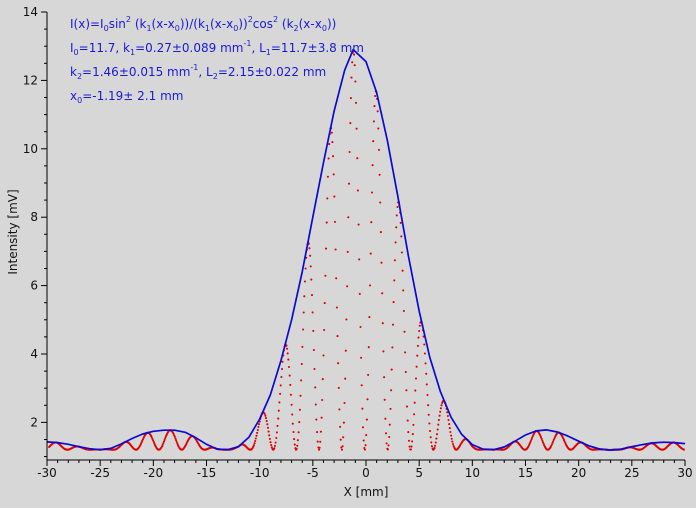  What do you see at coordinates (366, 492) in the screenshot?
I see `x-axis-title: X [mm]` at bounding box center [366, 492].